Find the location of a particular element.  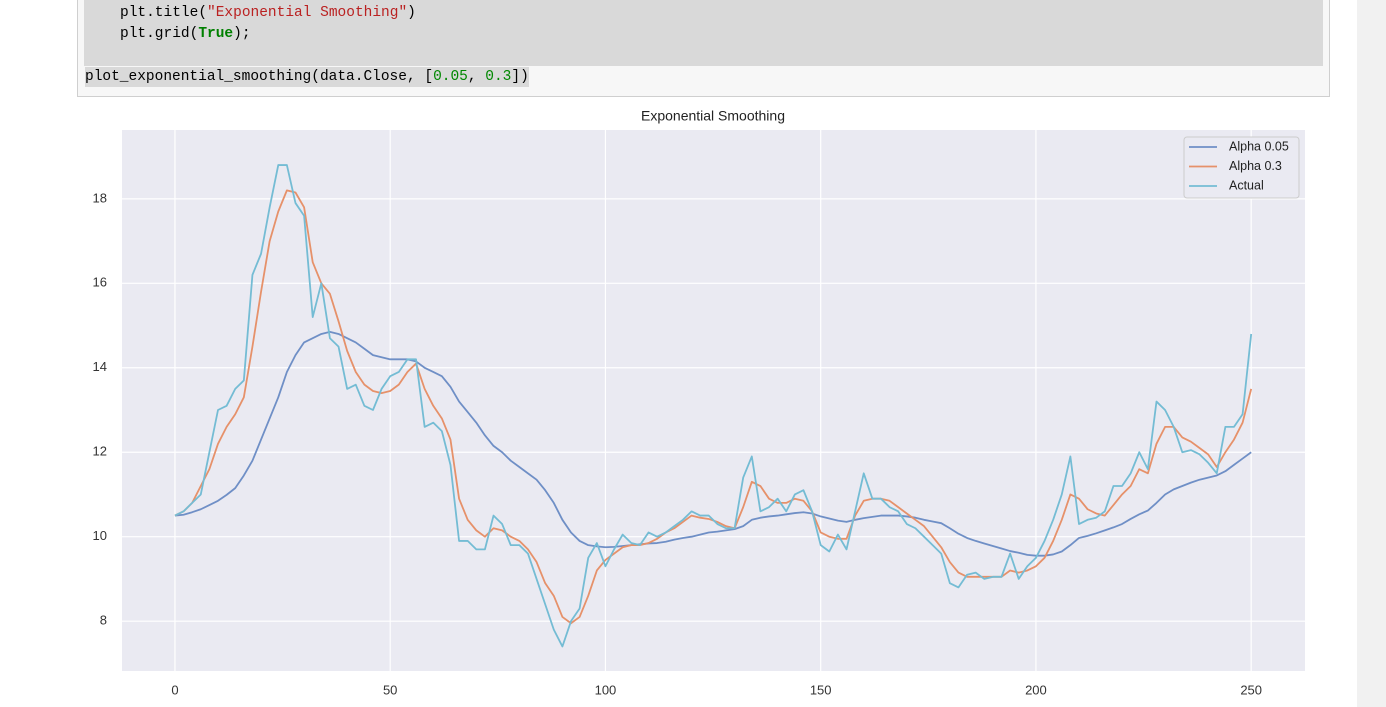

y-tick-label: 12 is located at coordinates (100, 451).